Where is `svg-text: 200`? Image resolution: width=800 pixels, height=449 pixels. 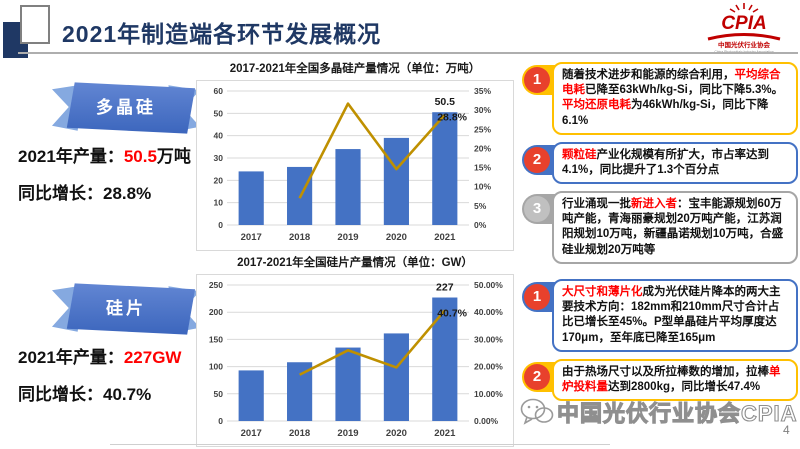 svg-text: 200 is located at coordinates (216, 312).